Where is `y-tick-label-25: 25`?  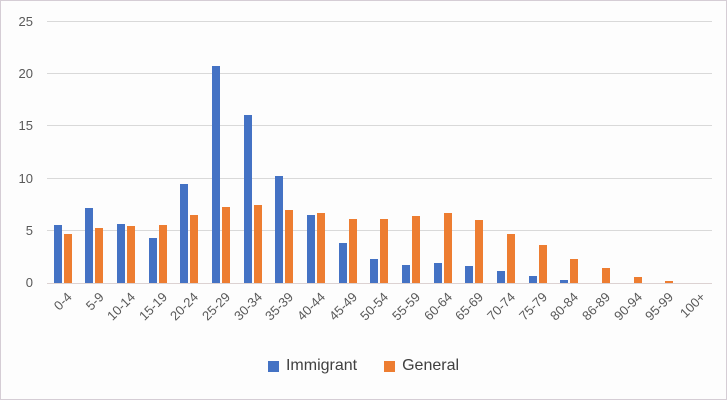 y-tick-label-25: 25 is located at coordinates (25, 21).